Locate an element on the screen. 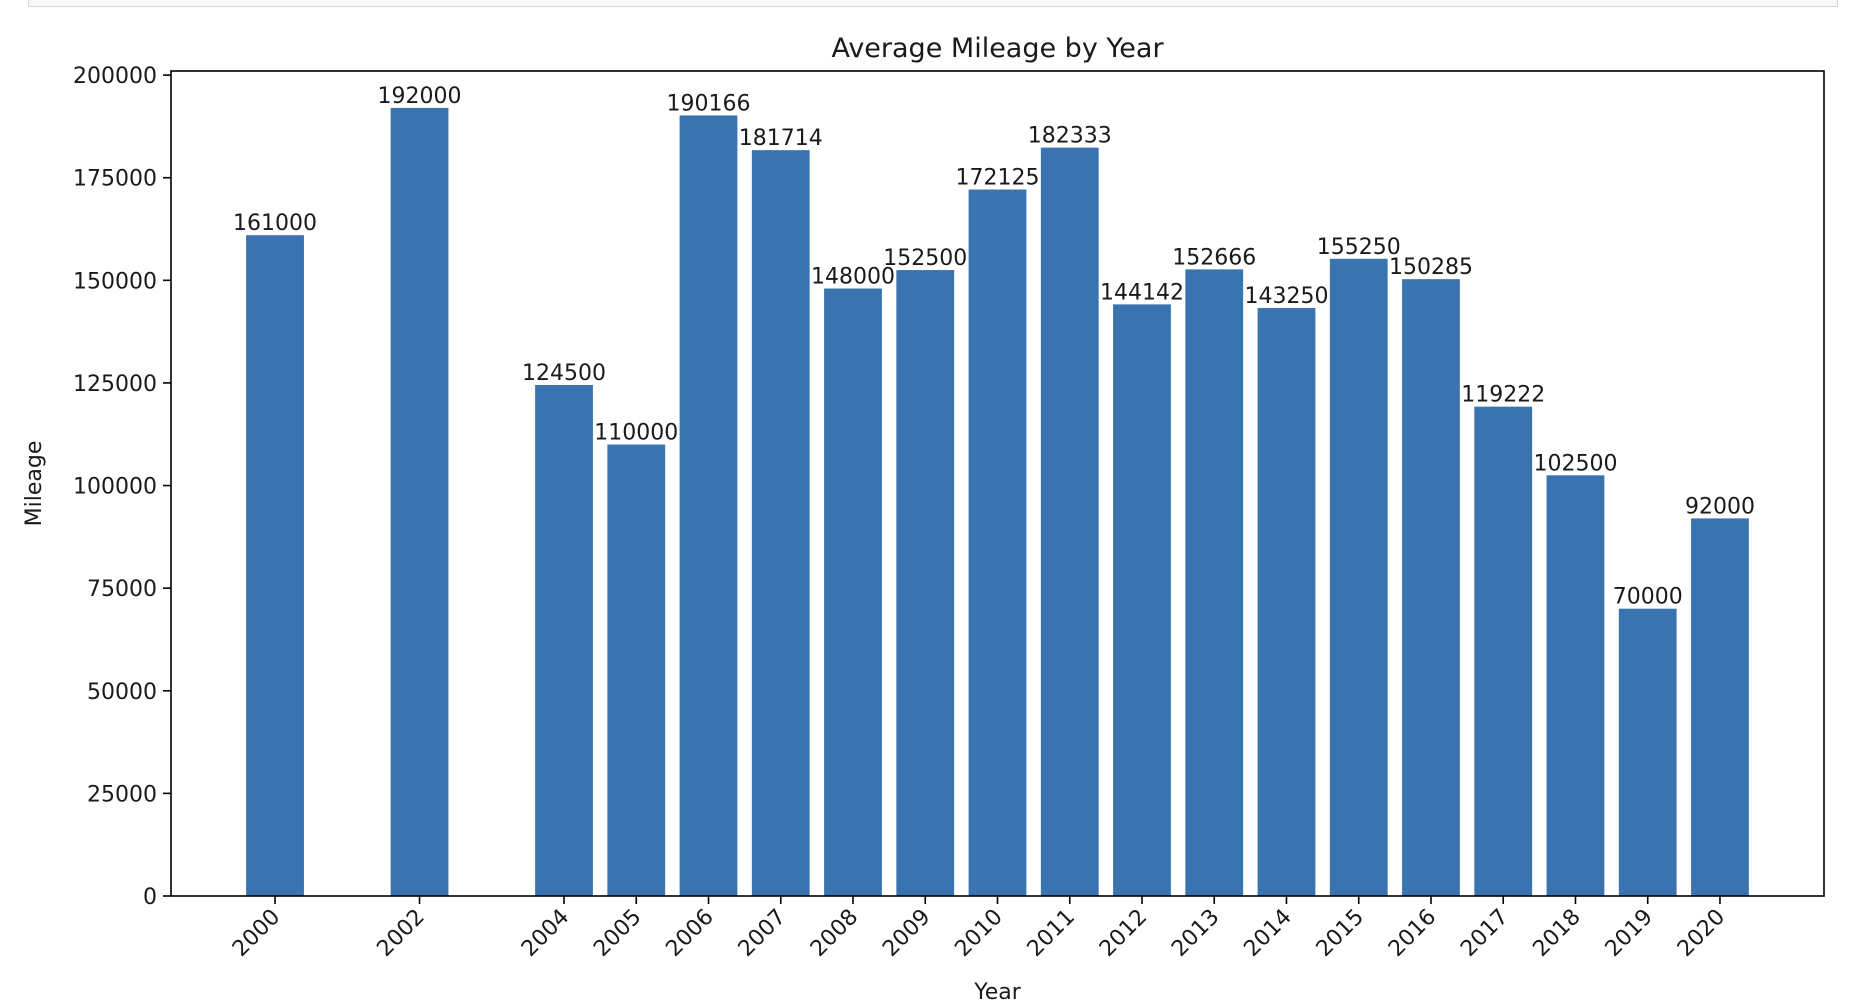  value-label-2013: 152666 is located at coordinates (1214, 257).